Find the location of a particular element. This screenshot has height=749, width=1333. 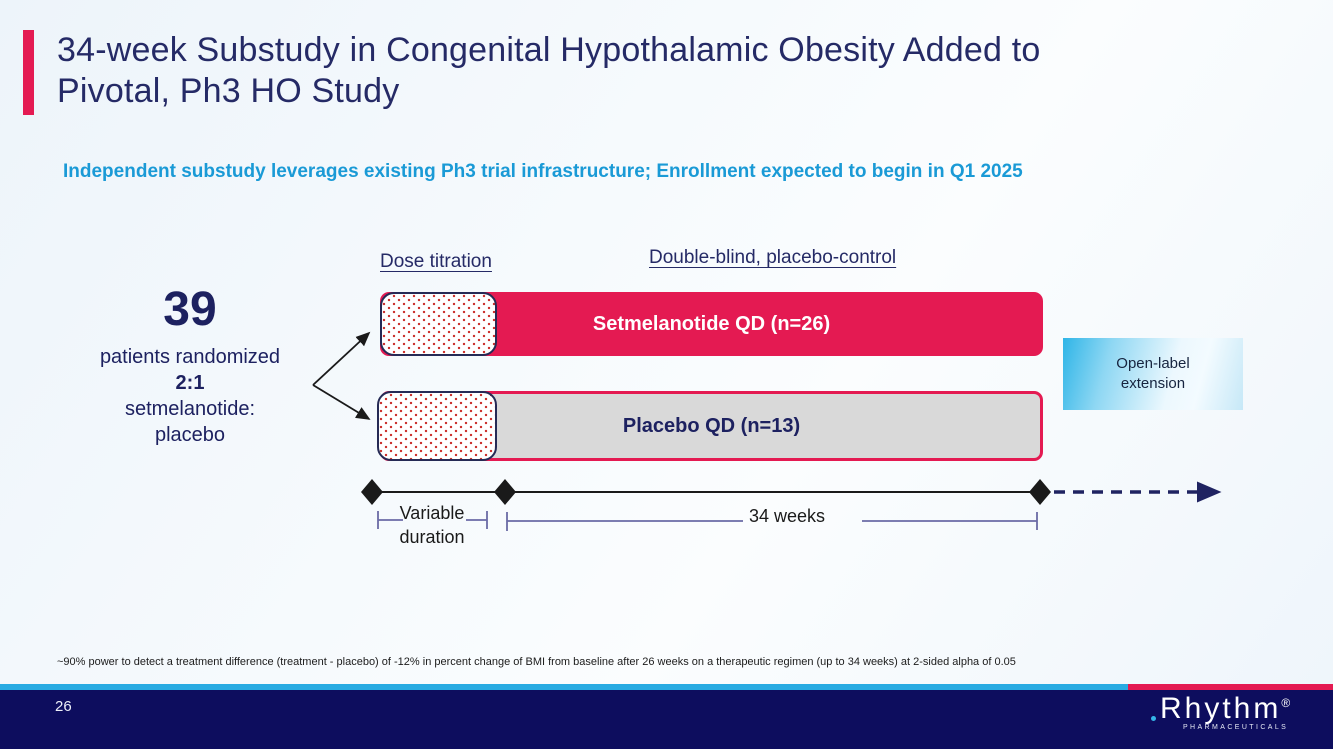

registered-trademark-icon: ® is located at coordinates (1286, 703).